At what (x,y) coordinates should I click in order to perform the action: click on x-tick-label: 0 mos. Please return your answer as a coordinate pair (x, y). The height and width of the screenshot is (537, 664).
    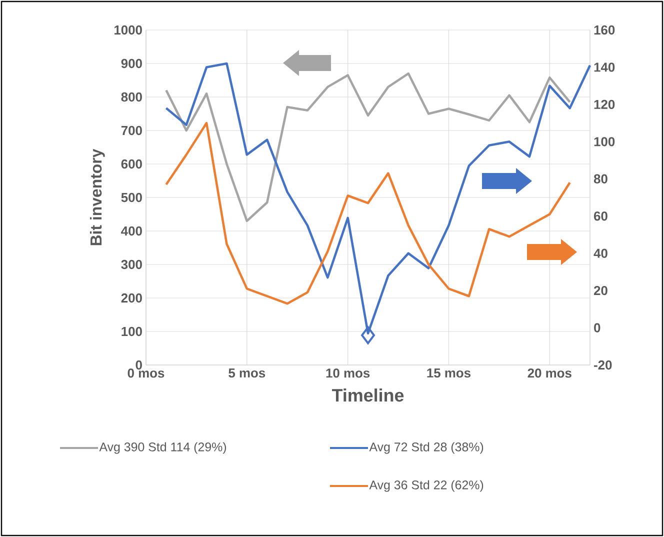
    Looking at the image, I should click on (146, 373).